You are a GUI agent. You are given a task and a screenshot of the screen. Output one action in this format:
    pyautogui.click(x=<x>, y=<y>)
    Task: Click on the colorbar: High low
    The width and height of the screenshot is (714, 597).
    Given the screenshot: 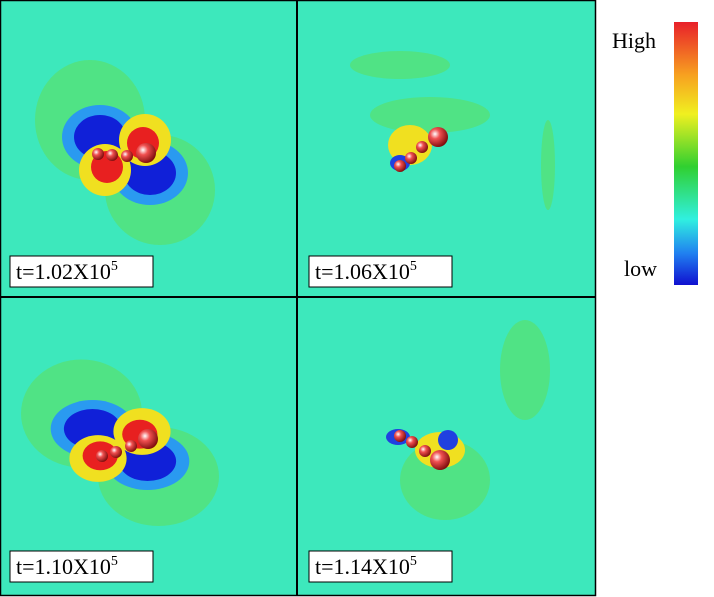 What is the action you would take?
    pyautogui.click(x=655, y=153)
    